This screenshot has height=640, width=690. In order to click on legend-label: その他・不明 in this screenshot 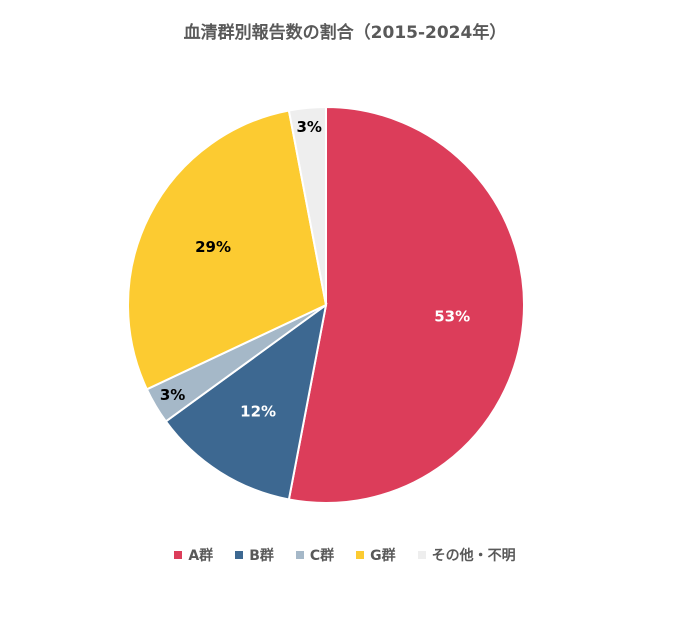, I will do `click(473, 556)`.